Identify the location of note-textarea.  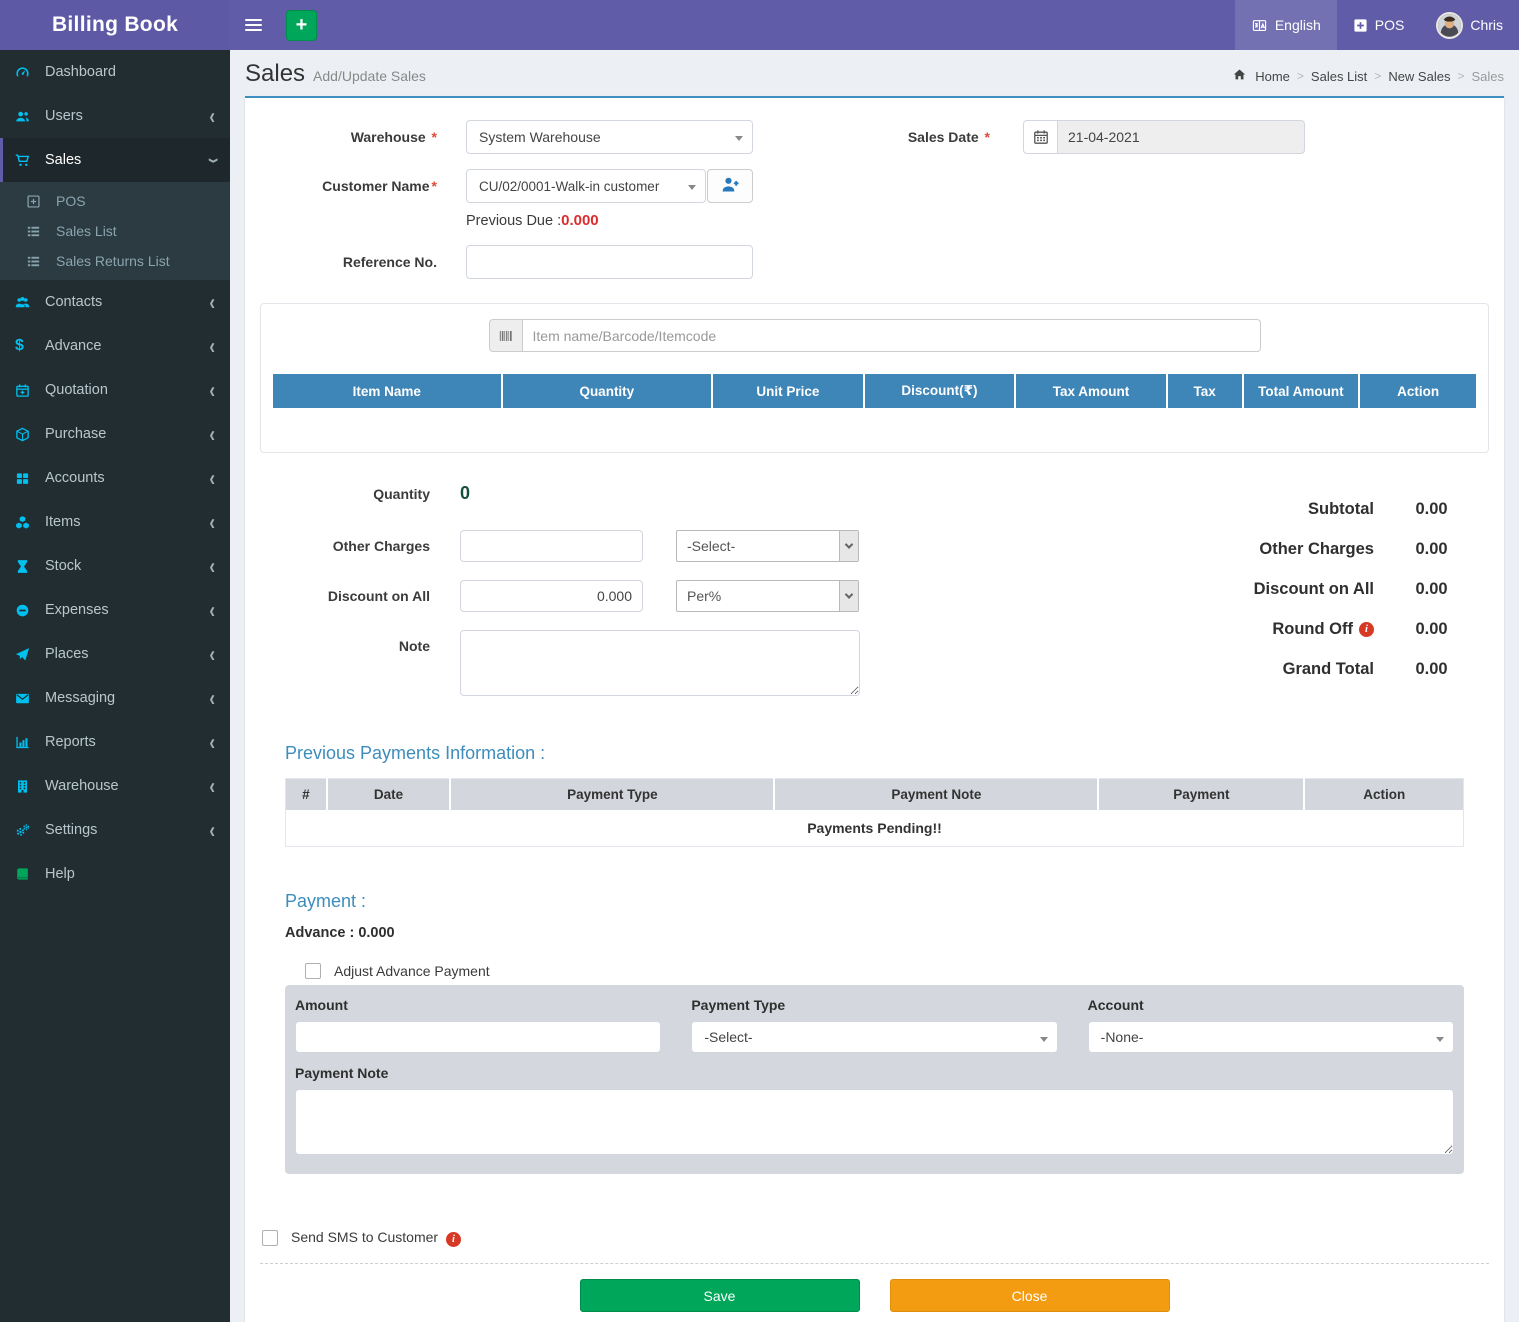
(660, 663).